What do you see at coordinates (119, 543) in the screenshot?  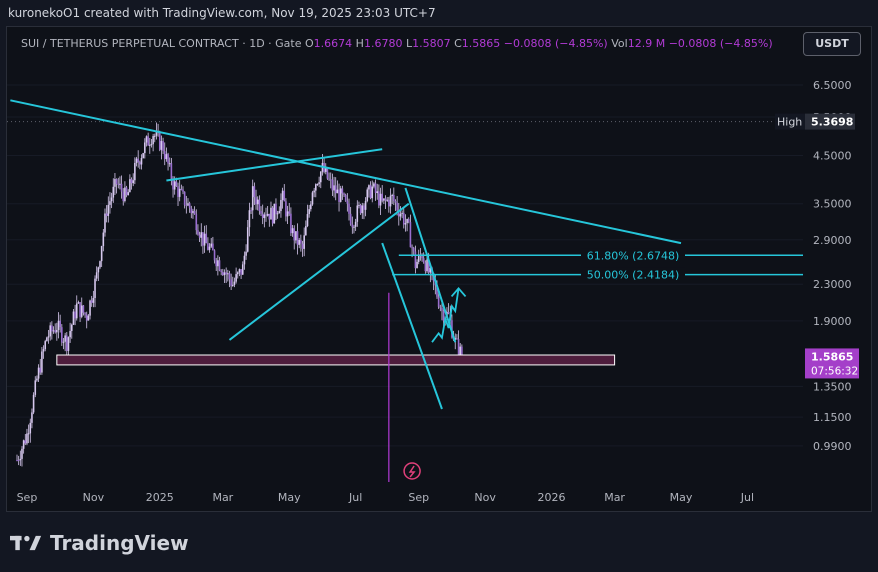 I see `tradingview-wordmark: TradingView` at bounding box center [119, 543].